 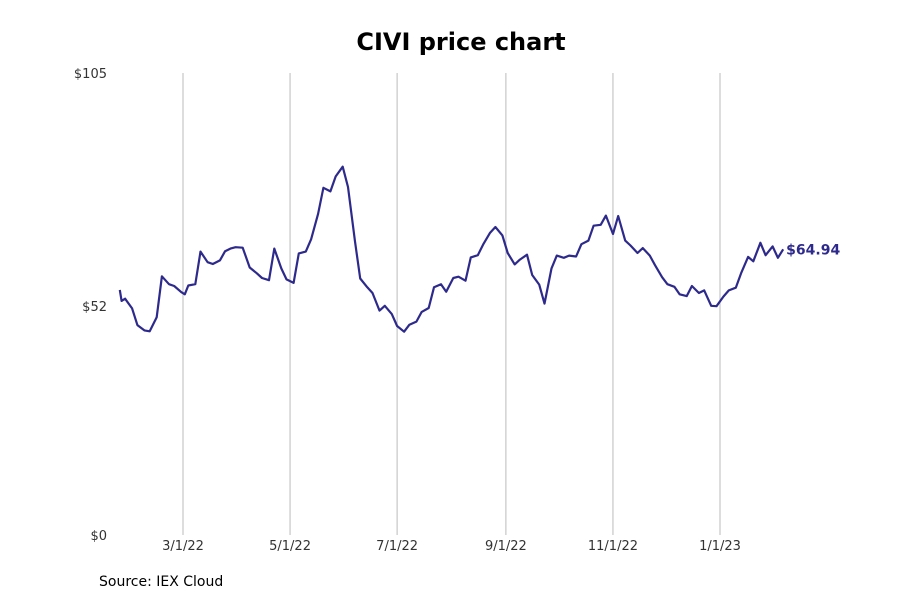 What do you see at coordinates (94, 307) in the screenshot?
I see `y-tick-label: $52` at bounding box center [94, 307].